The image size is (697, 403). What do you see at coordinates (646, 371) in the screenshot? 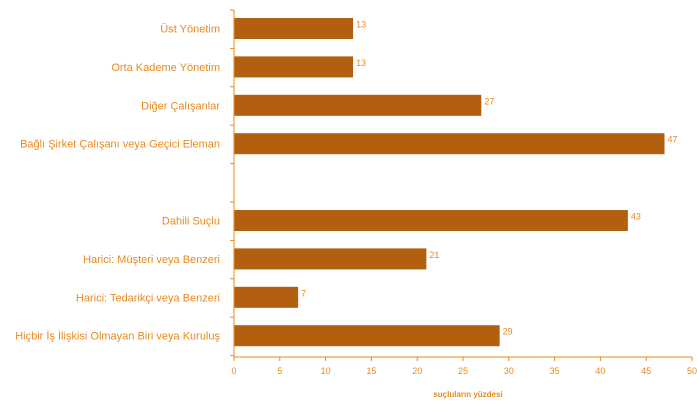
I see `x-tick-label: 45` at bounding box center [646, 371].